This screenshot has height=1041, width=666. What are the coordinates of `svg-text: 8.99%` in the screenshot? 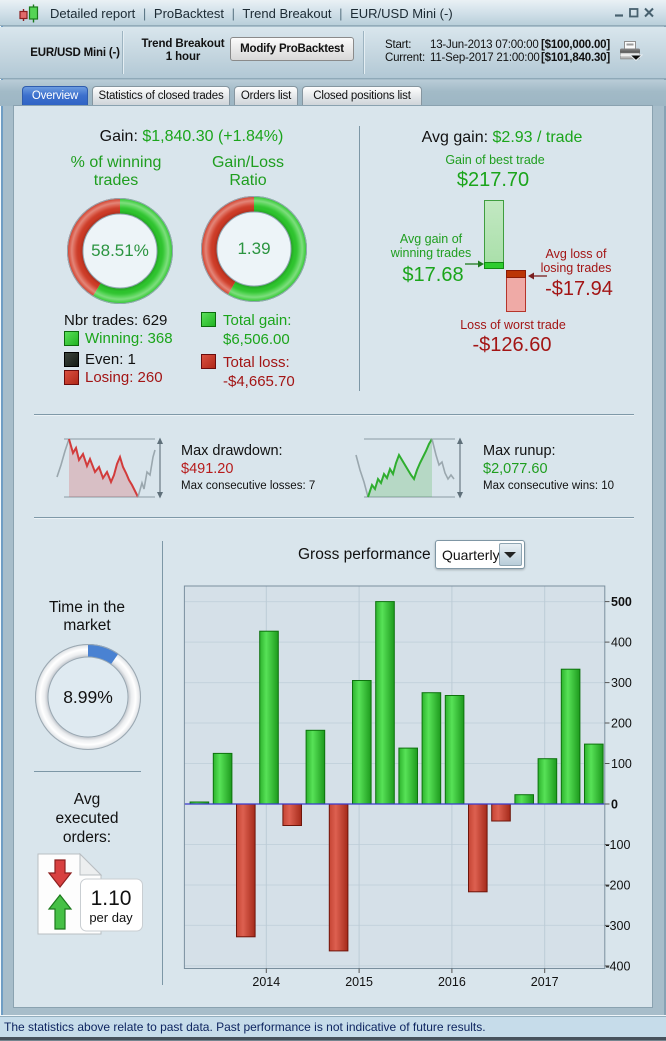 It's located at (88, 697).